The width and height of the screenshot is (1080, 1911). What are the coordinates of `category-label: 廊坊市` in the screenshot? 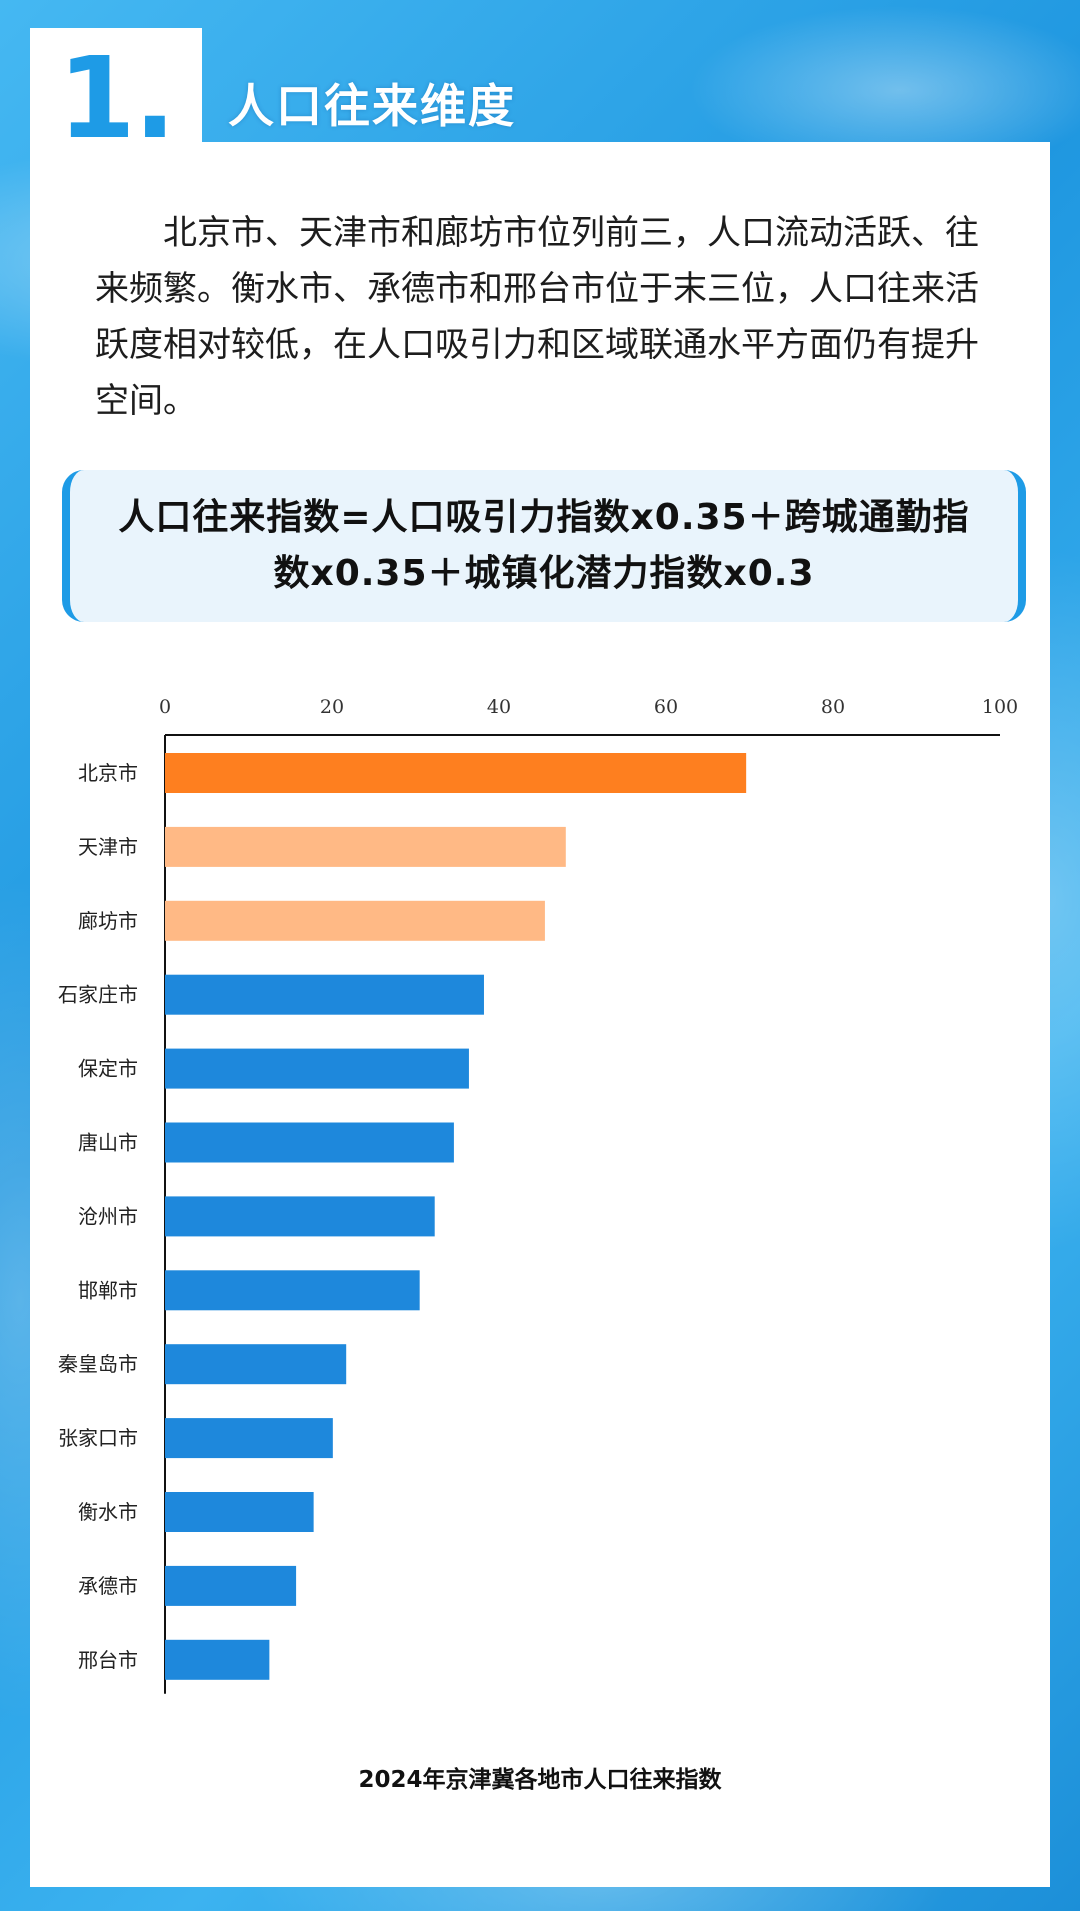 It's located at (108, 921).